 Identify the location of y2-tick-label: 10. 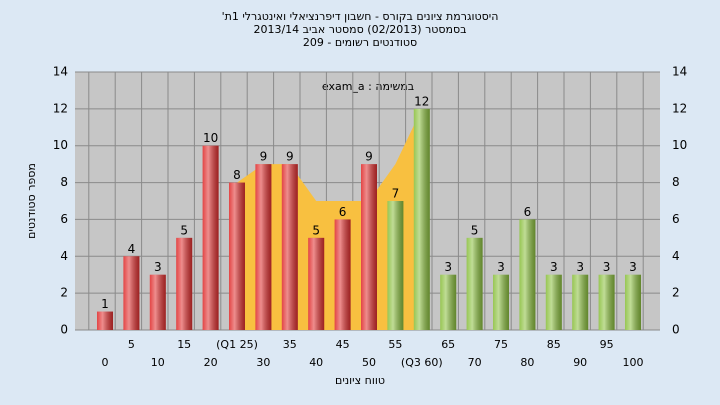
(679, 145).